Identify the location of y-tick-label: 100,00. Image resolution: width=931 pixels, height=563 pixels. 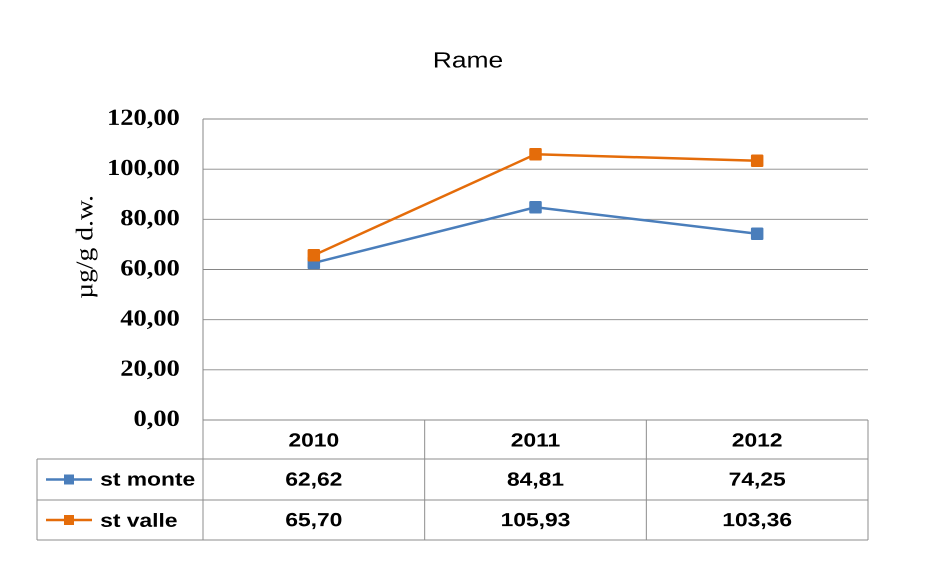
(144, 169).